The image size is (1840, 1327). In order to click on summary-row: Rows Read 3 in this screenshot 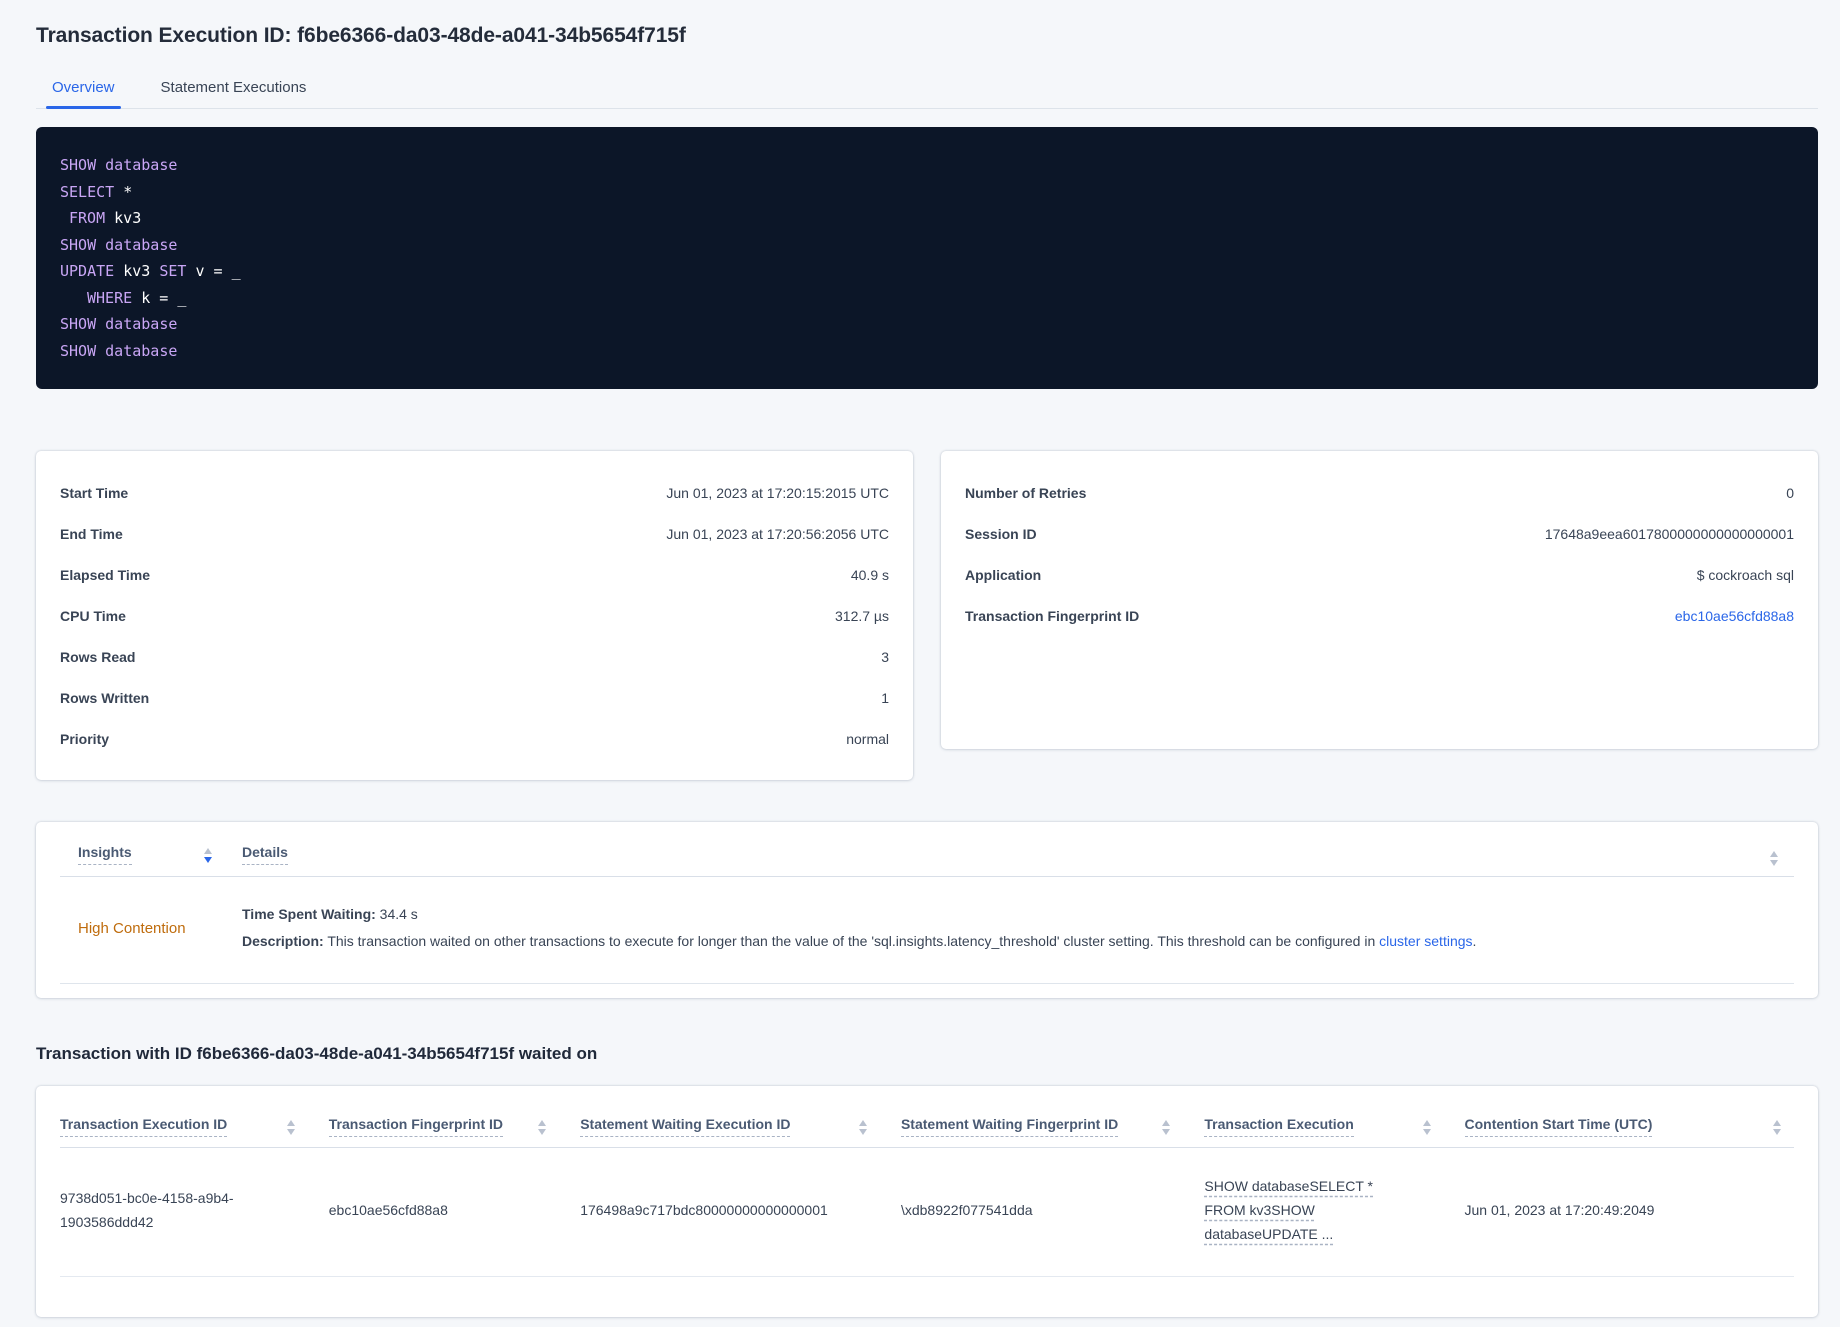, I will do `click(474, 656)`.